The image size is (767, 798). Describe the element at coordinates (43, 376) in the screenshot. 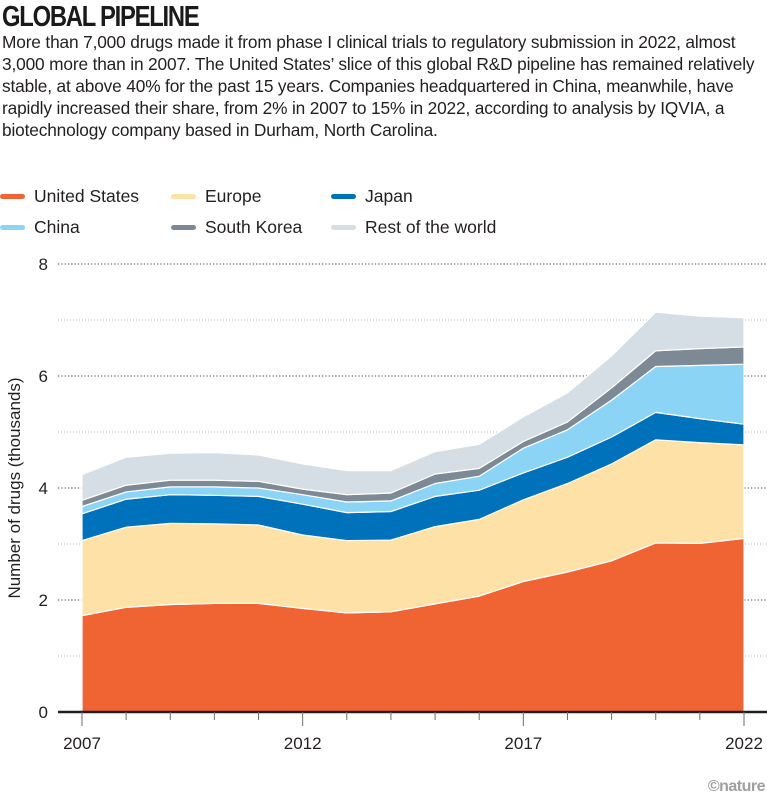

I see `y-tick-label: 6` at that location.